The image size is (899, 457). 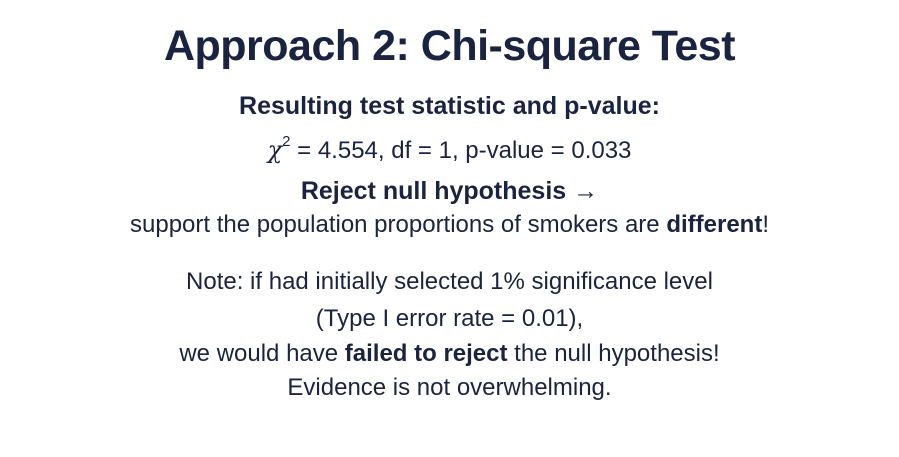 I want to click on reject-text: Reject null hypothesis, so click(x=433, y=191).